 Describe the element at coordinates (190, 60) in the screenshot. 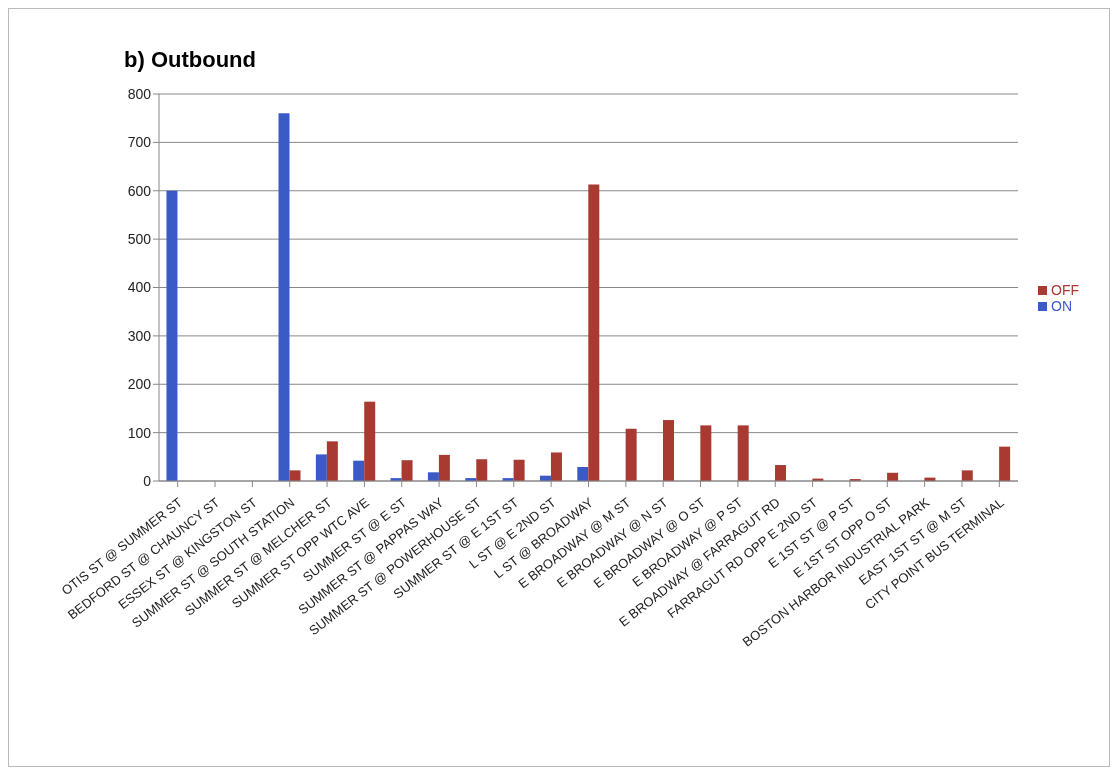

I see `chart-title: b) Outbound` at that location.